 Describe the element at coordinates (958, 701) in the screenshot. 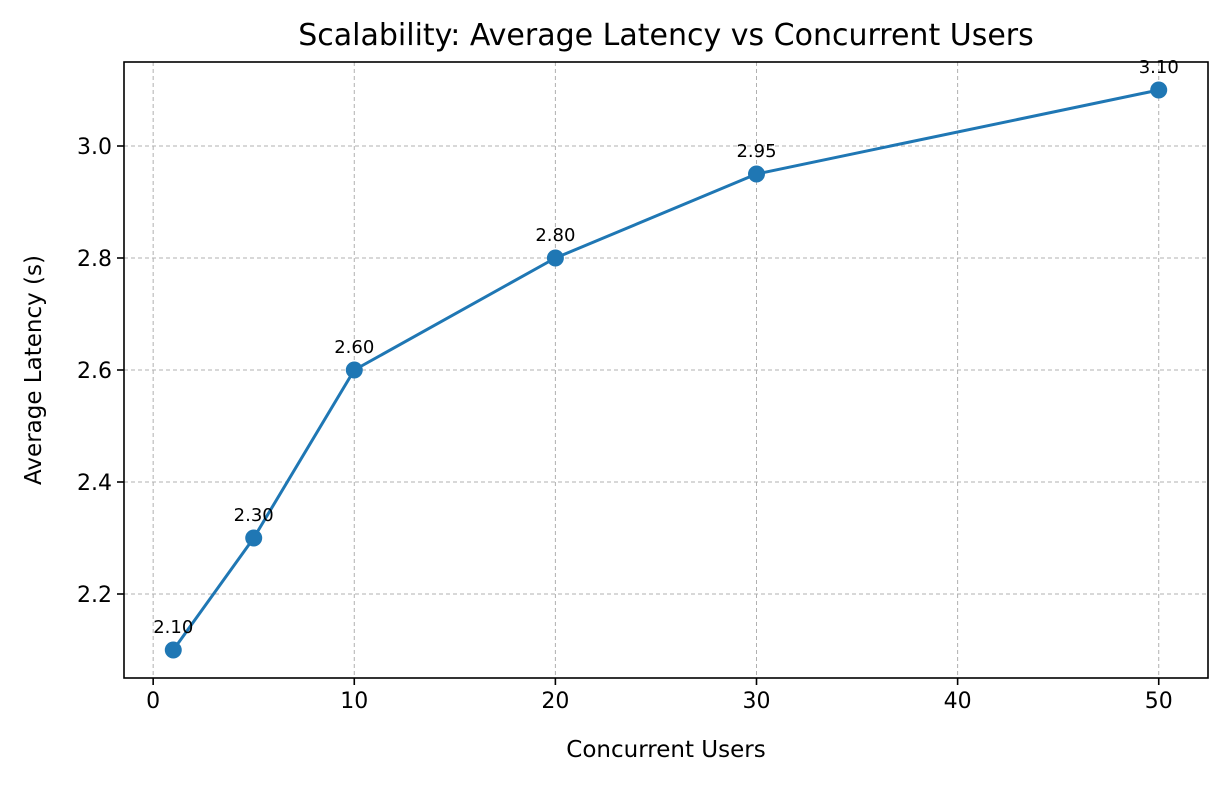

I see `x-tick-label: 40` at that location.